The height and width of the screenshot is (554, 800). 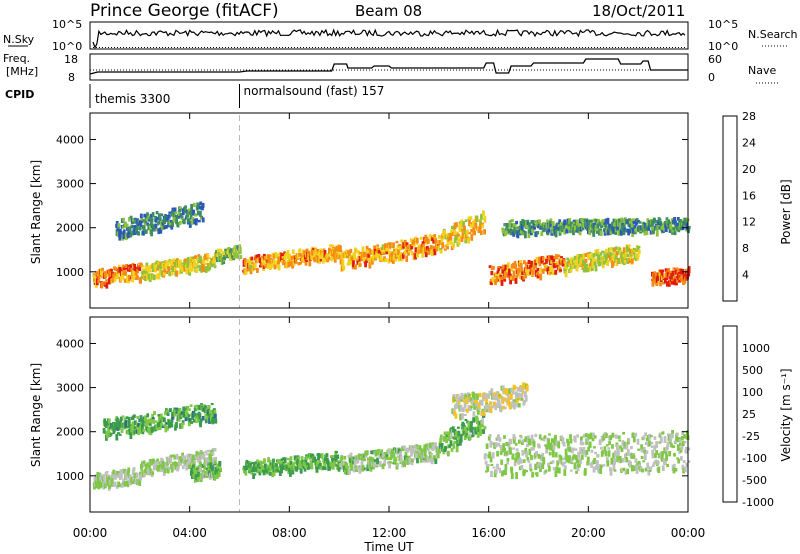 I want to click on colorbar-tick-4: 20, so click(x=749, y=169).